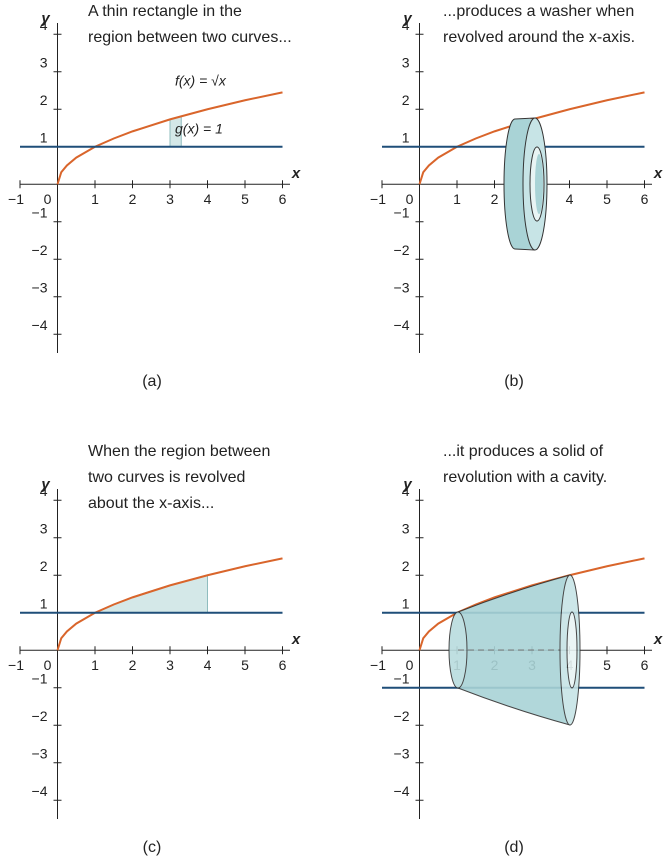 The height and width of the screenshot is (860, 669). What do you see at coordinates (166, 477) in the screenshot?
I see `annotation: two curves is revolved` at bounding box center [166, 477].